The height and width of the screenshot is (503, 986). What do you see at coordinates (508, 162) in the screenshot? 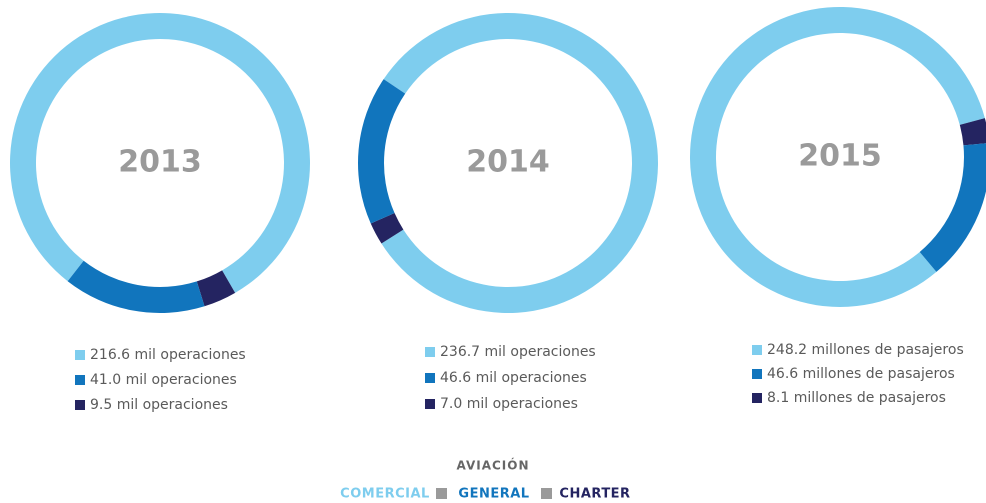
I see `chart-title: 2014` at bounding box center [508, 162].